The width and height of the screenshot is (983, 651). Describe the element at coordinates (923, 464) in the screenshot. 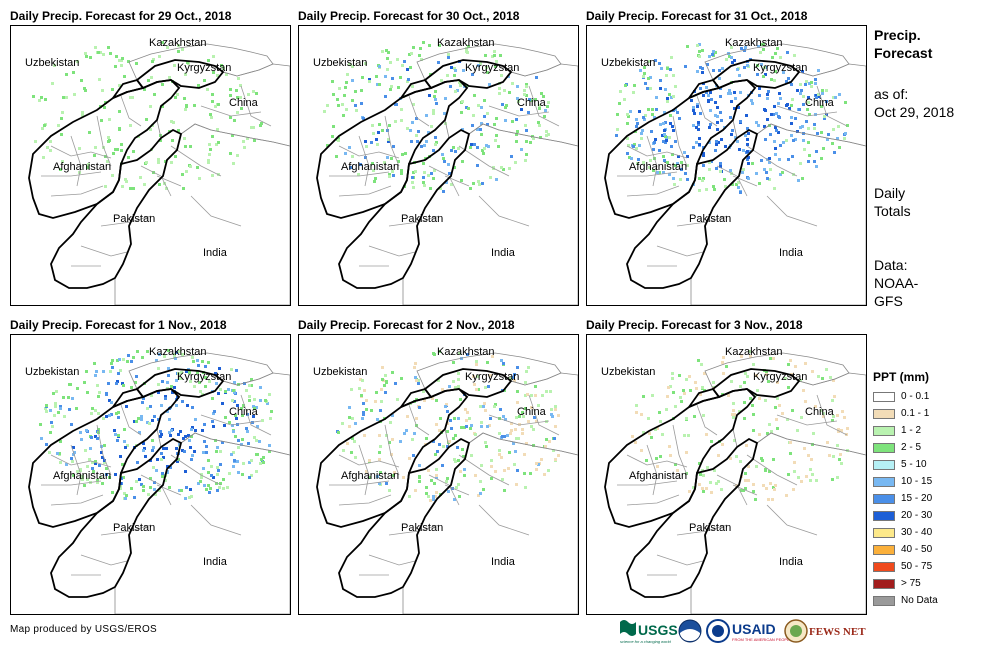

I see `legend-item: 5 - 10` at that location.